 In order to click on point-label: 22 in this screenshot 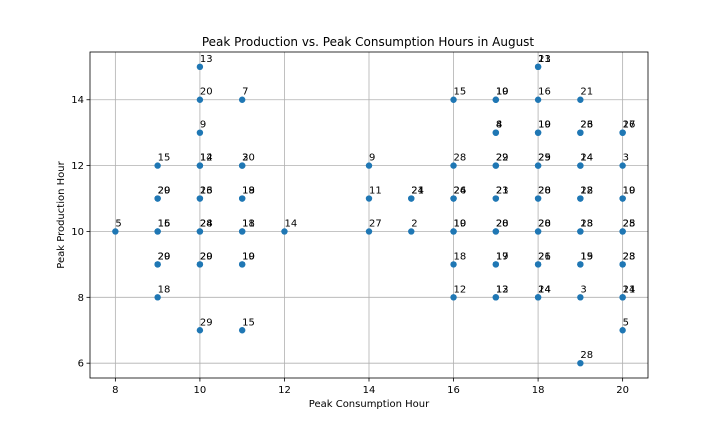, I will do `click(586, 191)`.